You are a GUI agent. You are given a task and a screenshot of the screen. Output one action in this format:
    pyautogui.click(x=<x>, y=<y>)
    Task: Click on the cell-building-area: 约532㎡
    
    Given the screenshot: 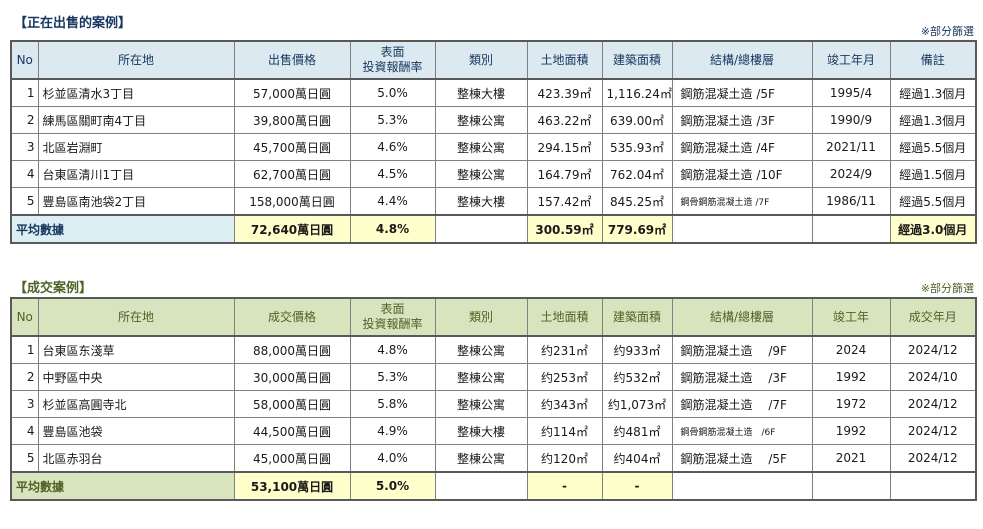 What is the action you would take?
    pyautogui.click(x=637, y=377)
    